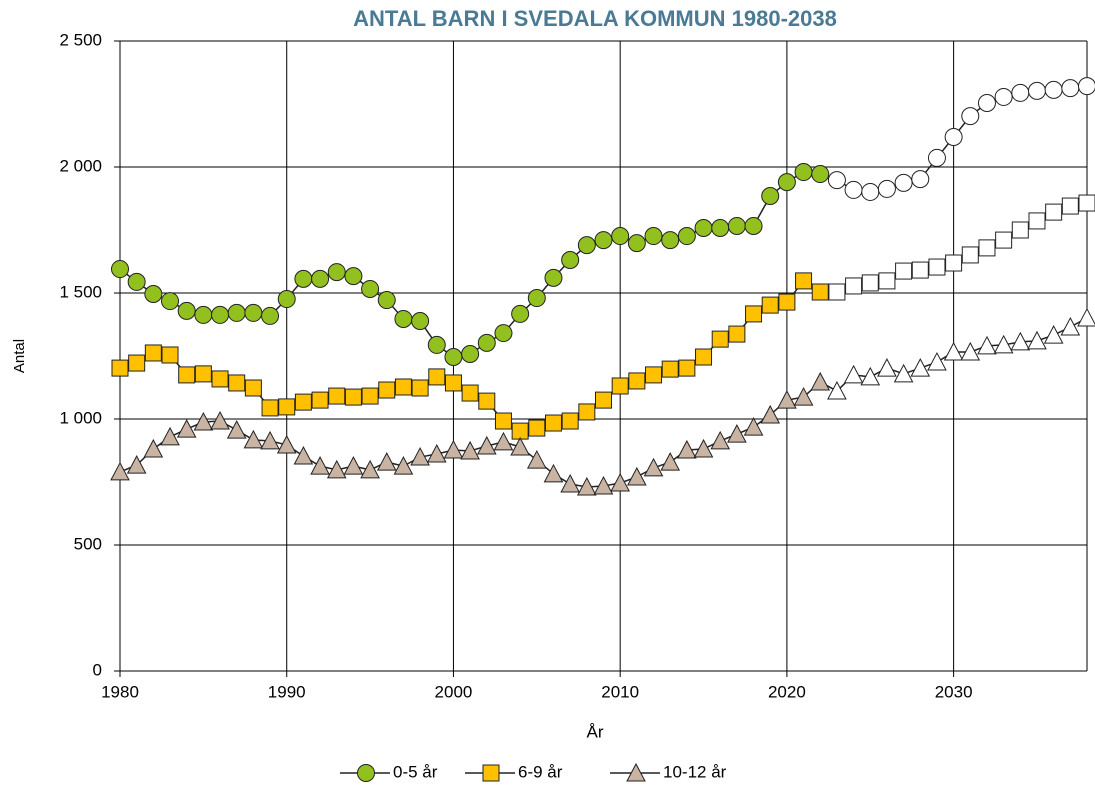  What do you see at coordinates (389, 772) in the screenshot?
I see `legend-item: 0-5 år` at bounding box center [389, 772].